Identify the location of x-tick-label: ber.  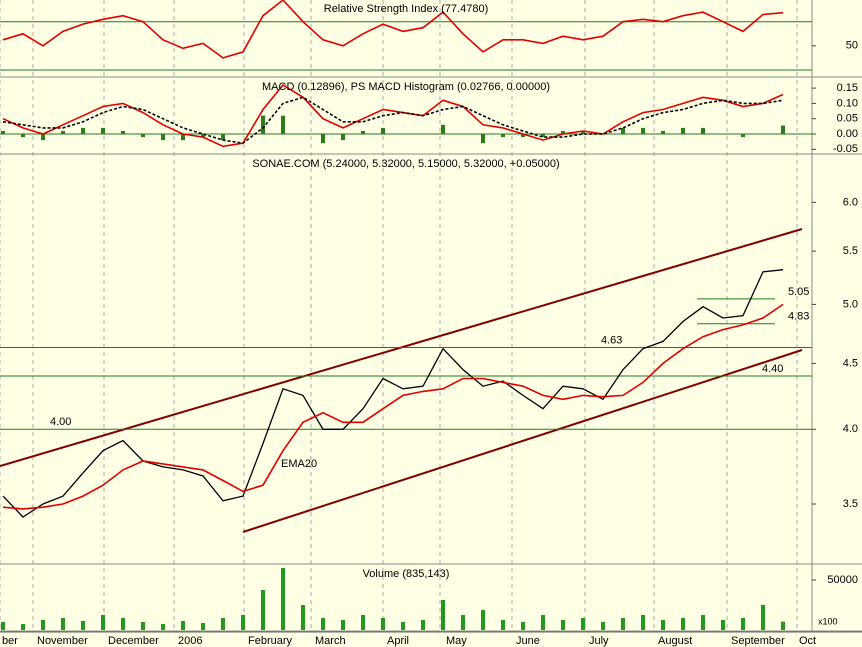
(10, 641).